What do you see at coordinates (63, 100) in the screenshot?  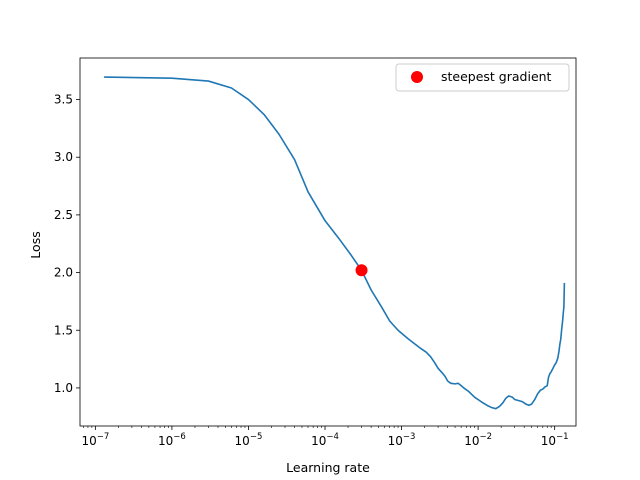 I see `y-tick-label: 3.5` at bounding box center [63, 100].